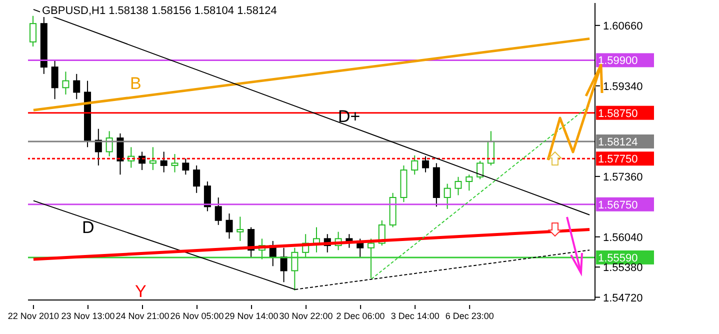 Image resolution: width=719 pixels, height=334 pixels. What do you see at coordinates (88, 228) in the screenshot?
I see `series-label: D` at bounding box center [88, 228].